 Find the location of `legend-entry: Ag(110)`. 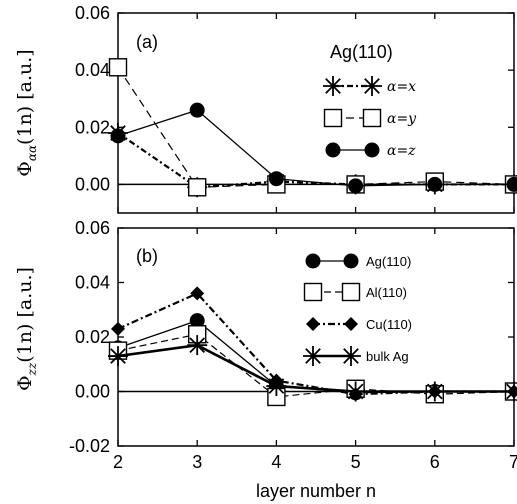

legend-entry: Ag(110) is located at coordinates (358, 261).